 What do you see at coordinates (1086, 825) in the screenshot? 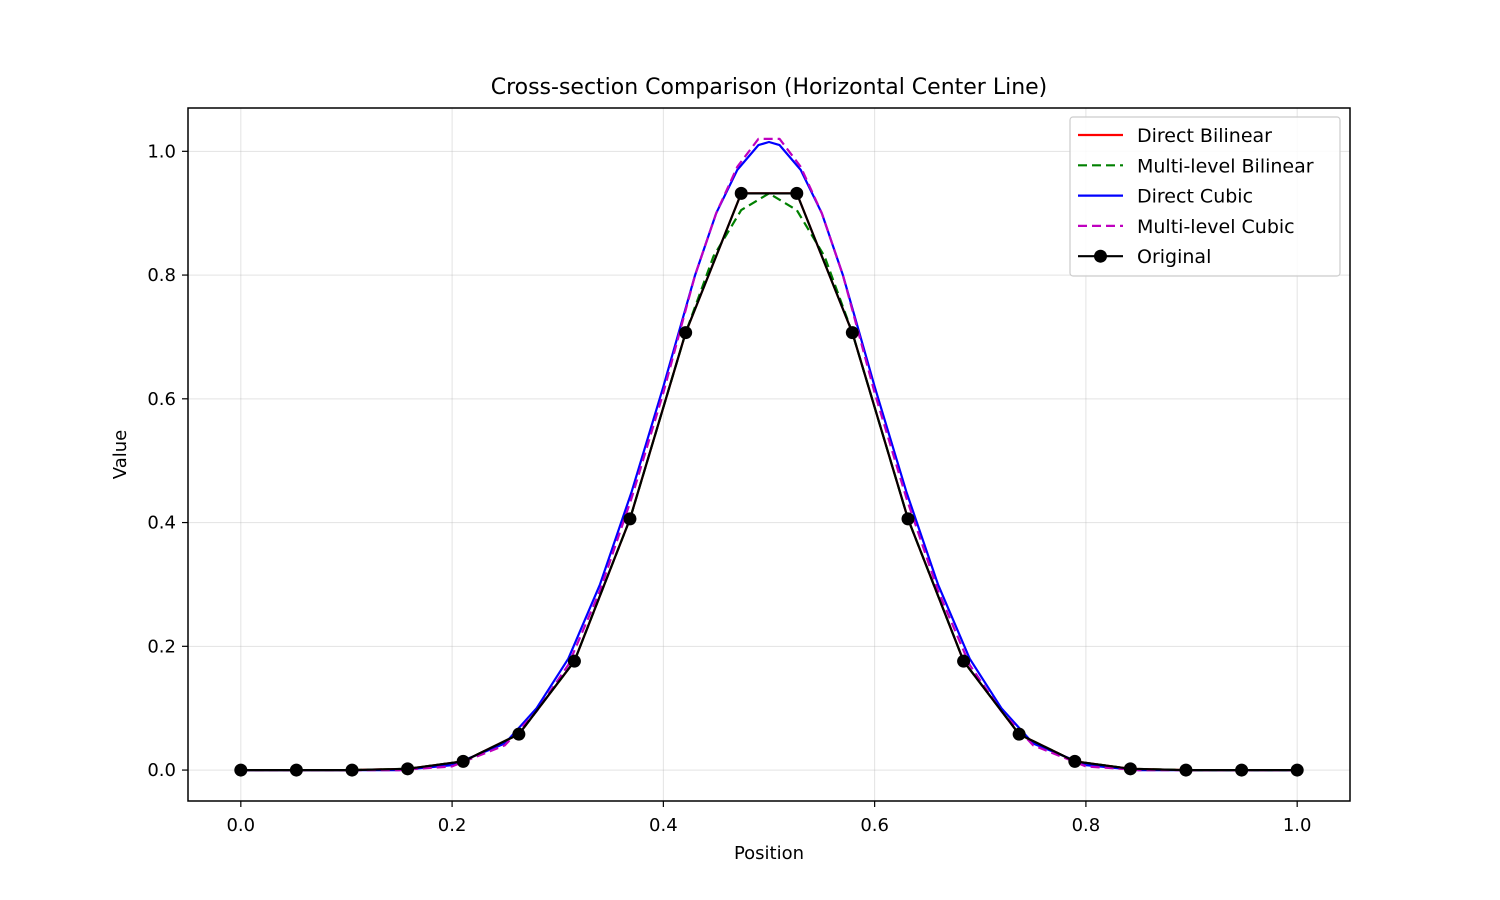
I see `x-tick-label: 0.8` at bounding box center [1086, 825].